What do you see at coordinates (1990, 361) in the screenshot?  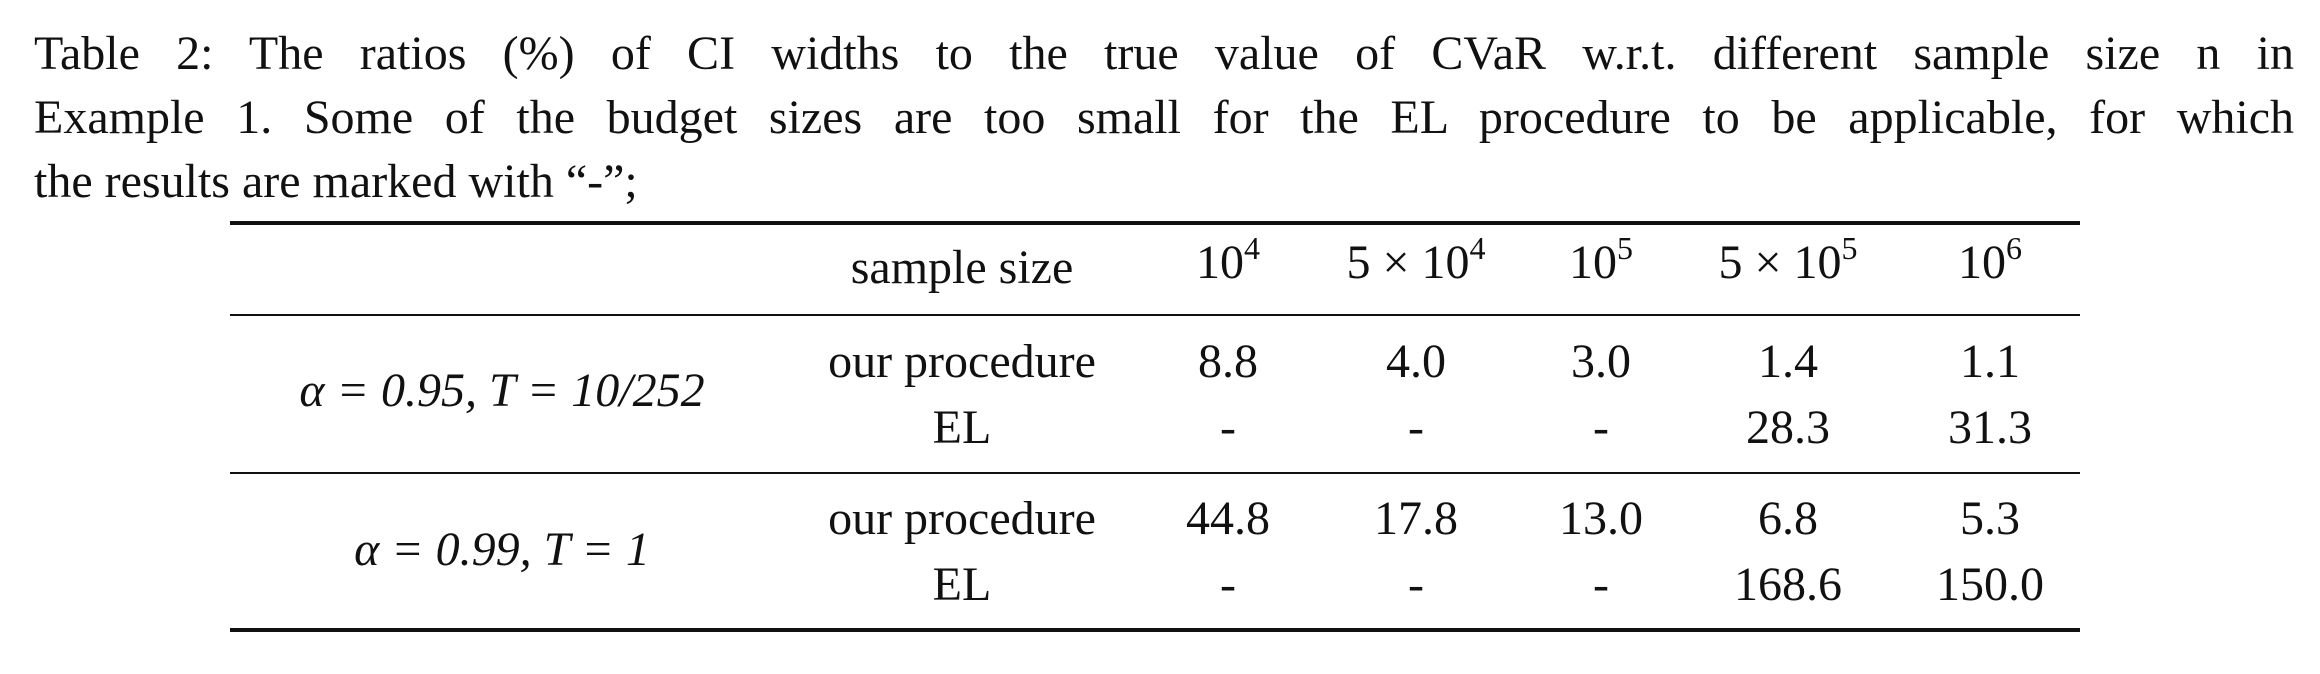 I see `g1-r1-c5: 1.1` at bounding box center [1990, 361].